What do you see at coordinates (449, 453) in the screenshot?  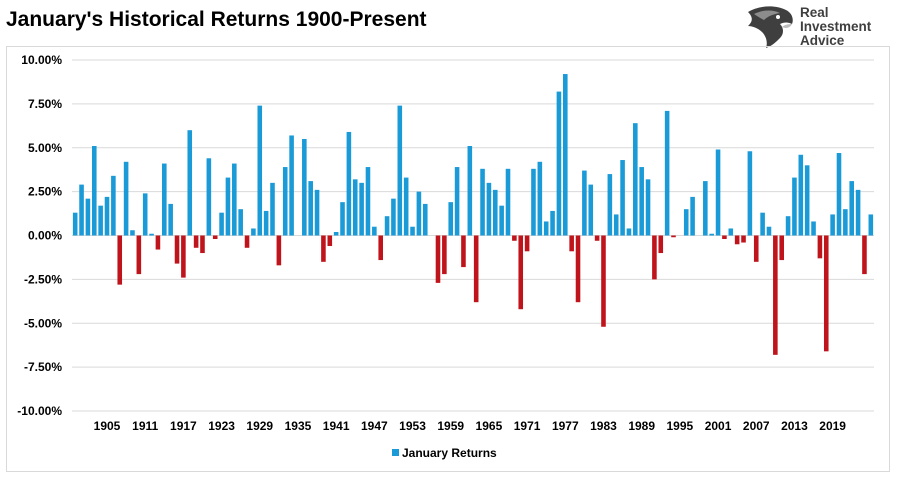 I see `legend-label: January Returns` at bounding box center [449, 453].